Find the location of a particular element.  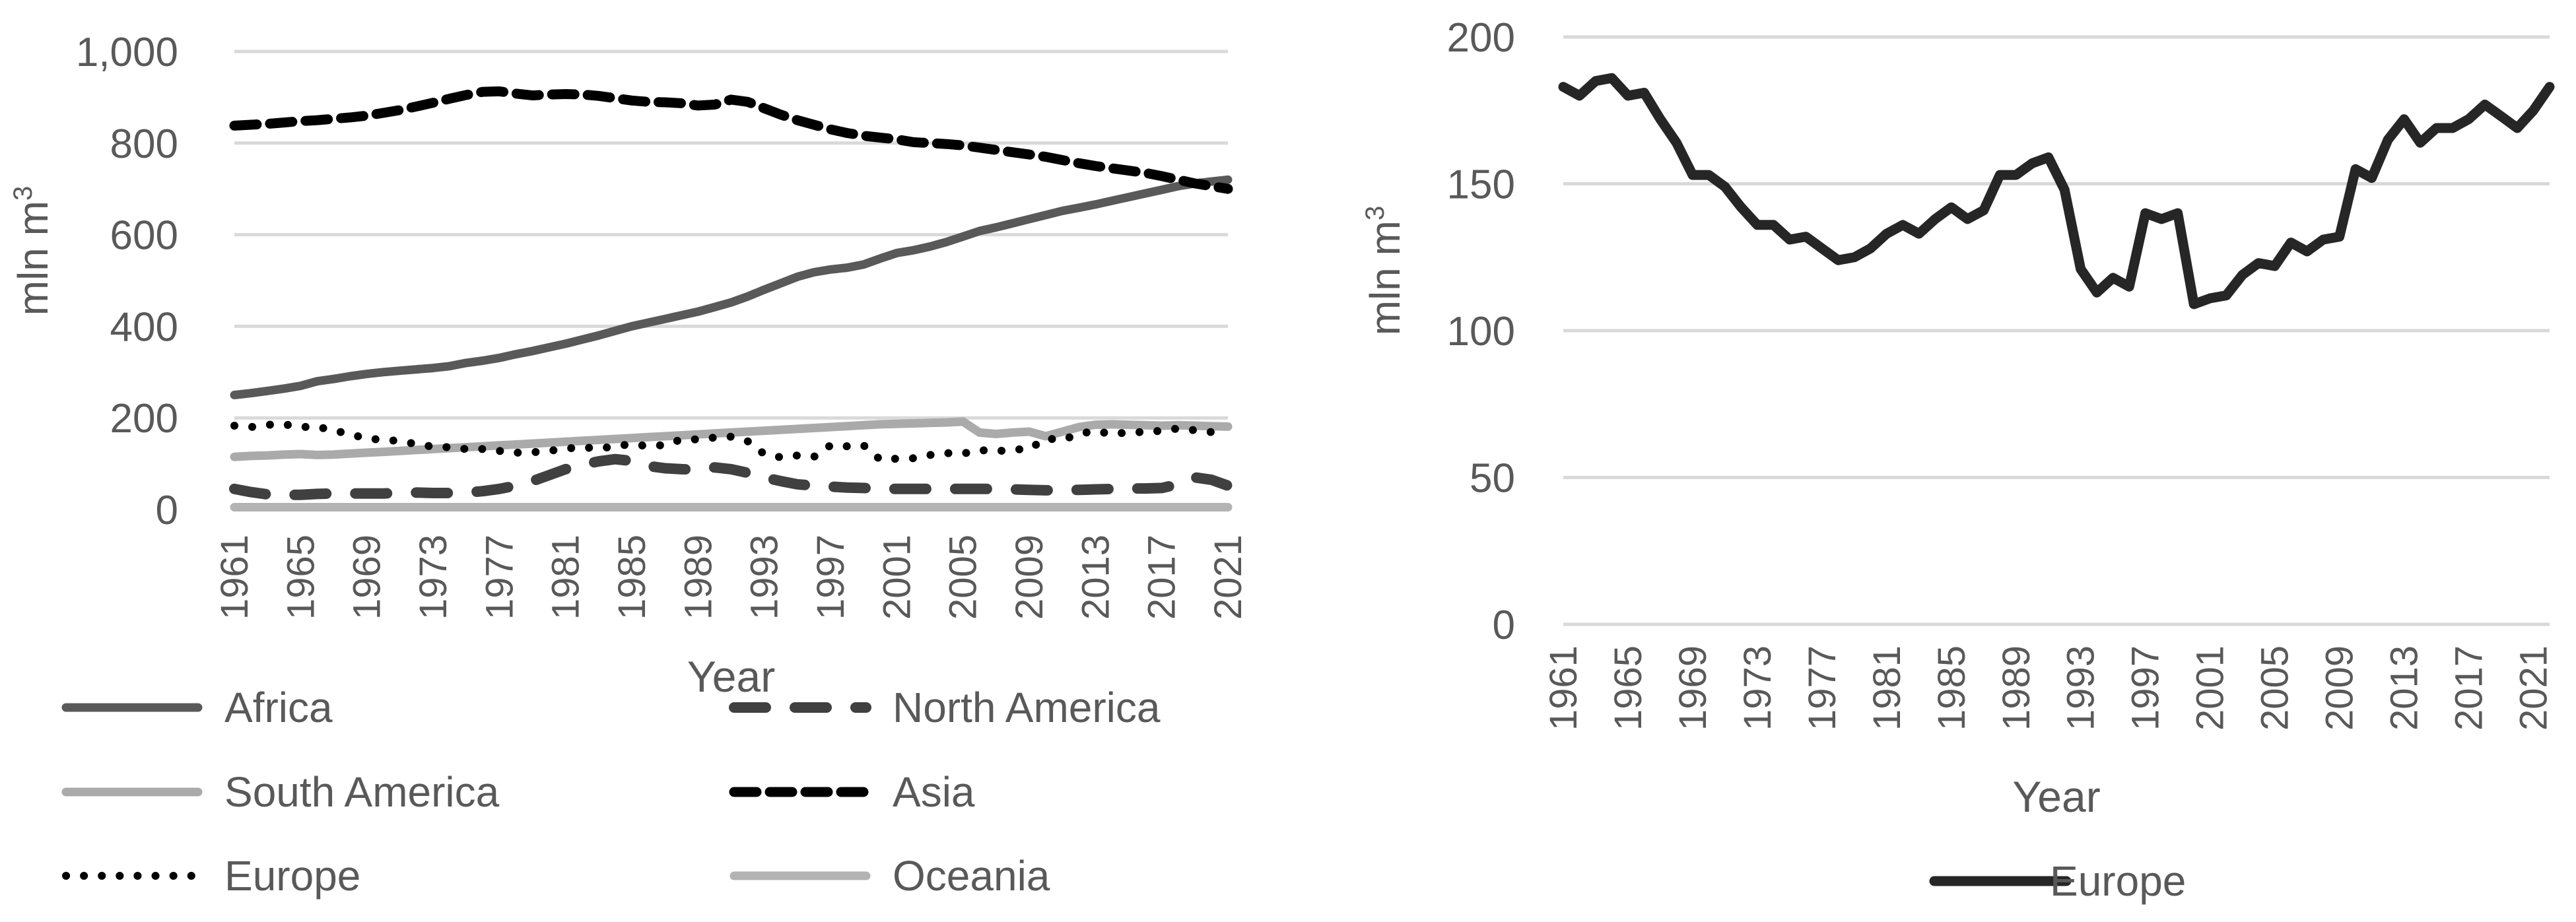

legend-item: South America is located at coordinates (280, 792).